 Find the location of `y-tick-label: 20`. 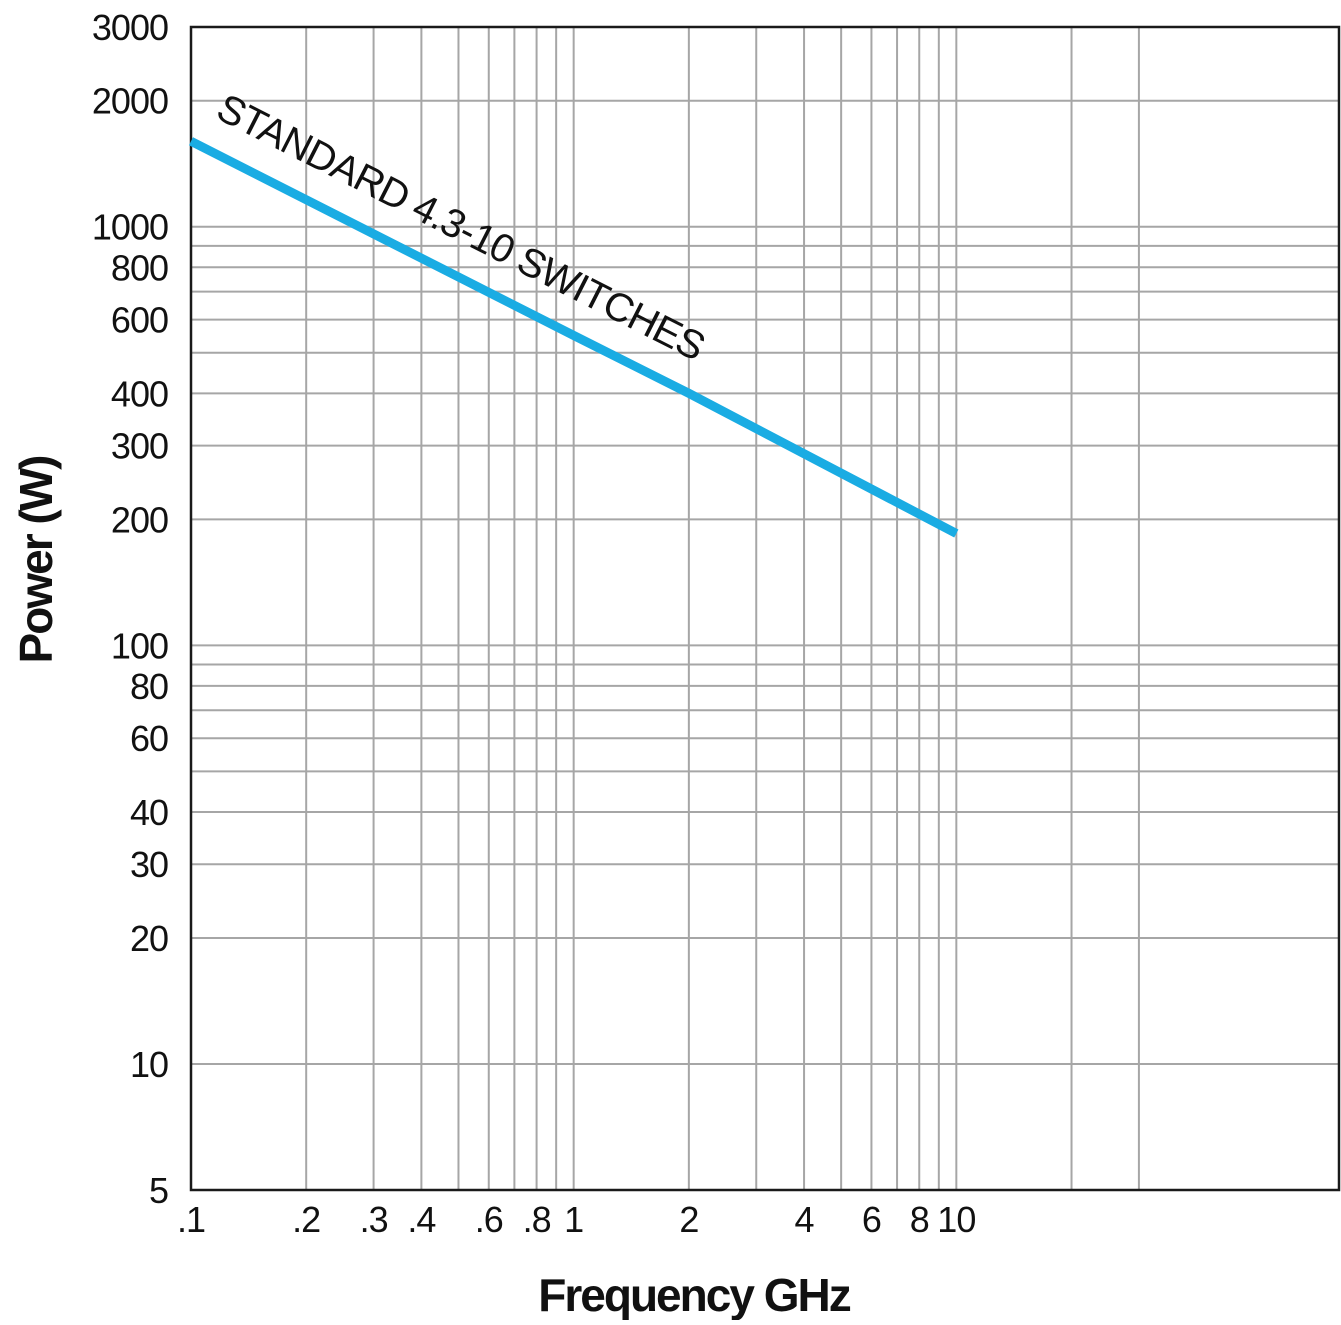

y-tick-label: 20 is located at coordinates (149, 938).